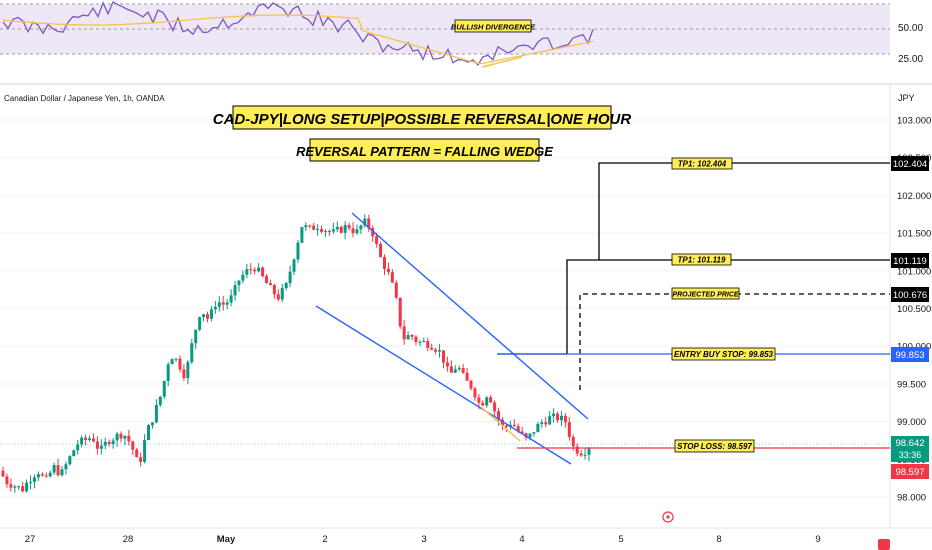 Image resolution: width=932 pixels, height=550 pixels. I want to click on y-tick-label: 100.500, so click(914, 309).